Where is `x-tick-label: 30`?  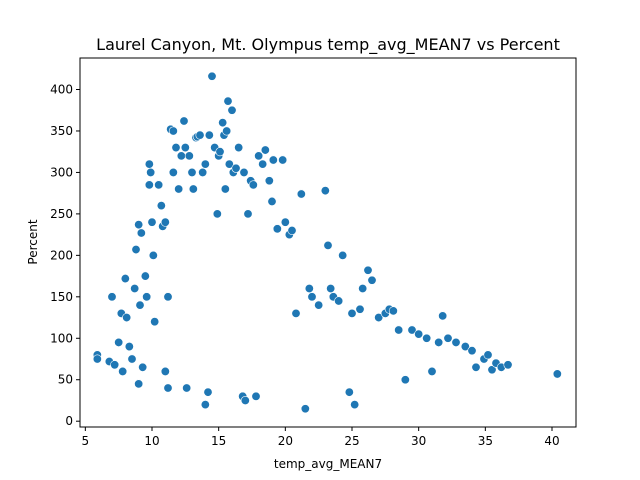 x-tick-label: 30 is located at coordinates (418, 441).